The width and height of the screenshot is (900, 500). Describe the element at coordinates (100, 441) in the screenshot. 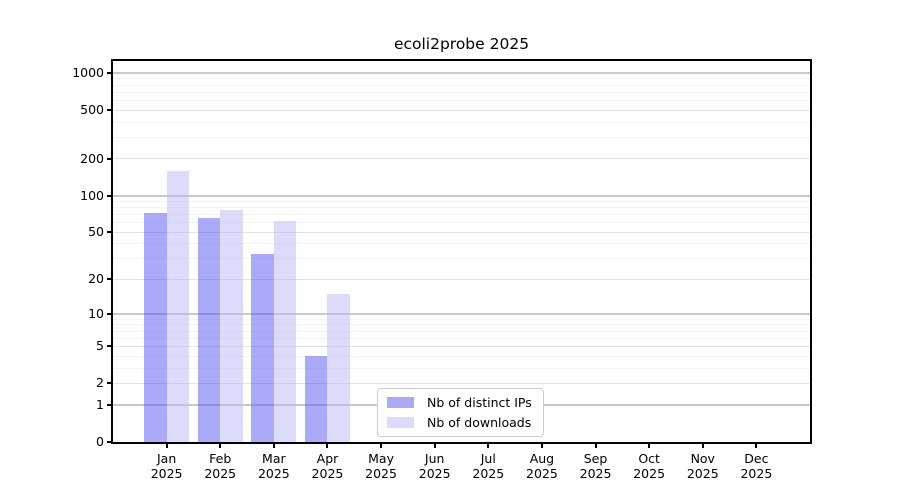

I see `y-tick-label-0: 0` at that location.